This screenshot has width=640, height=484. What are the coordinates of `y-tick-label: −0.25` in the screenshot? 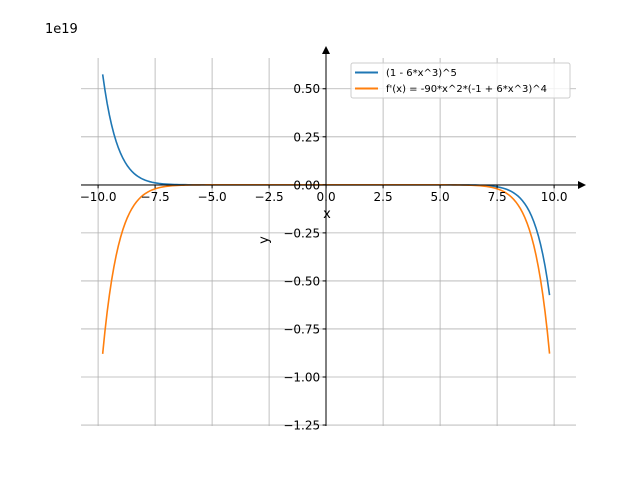 It's located at (301, 233).